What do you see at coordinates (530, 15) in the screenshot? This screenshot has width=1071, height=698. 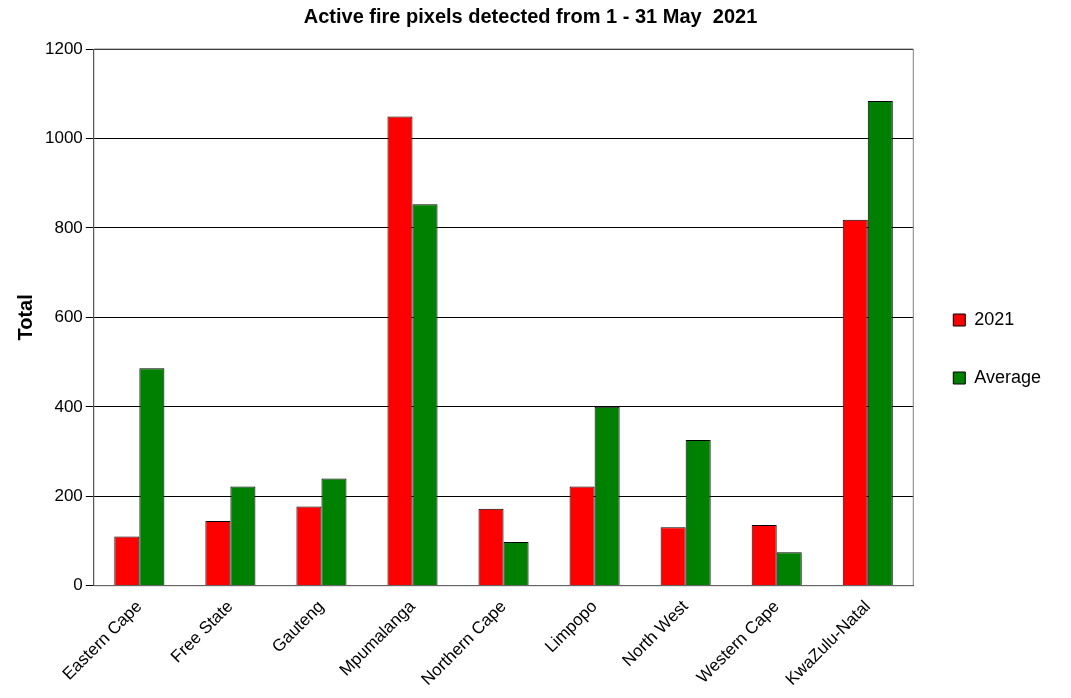 I see `chart-title: Active fire pixels detected from 1 - 31 May 2021` at bounding box center [530, 15].